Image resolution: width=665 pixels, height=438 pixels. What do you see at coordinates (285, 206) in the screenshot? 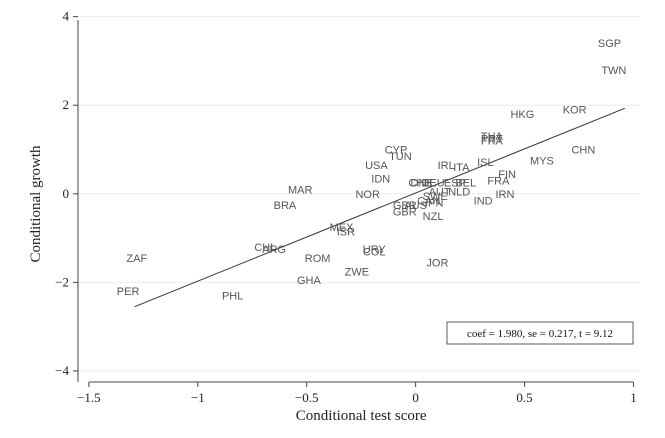
I see `point-label-bra-32: BRA` at bounding box center [285, 206].